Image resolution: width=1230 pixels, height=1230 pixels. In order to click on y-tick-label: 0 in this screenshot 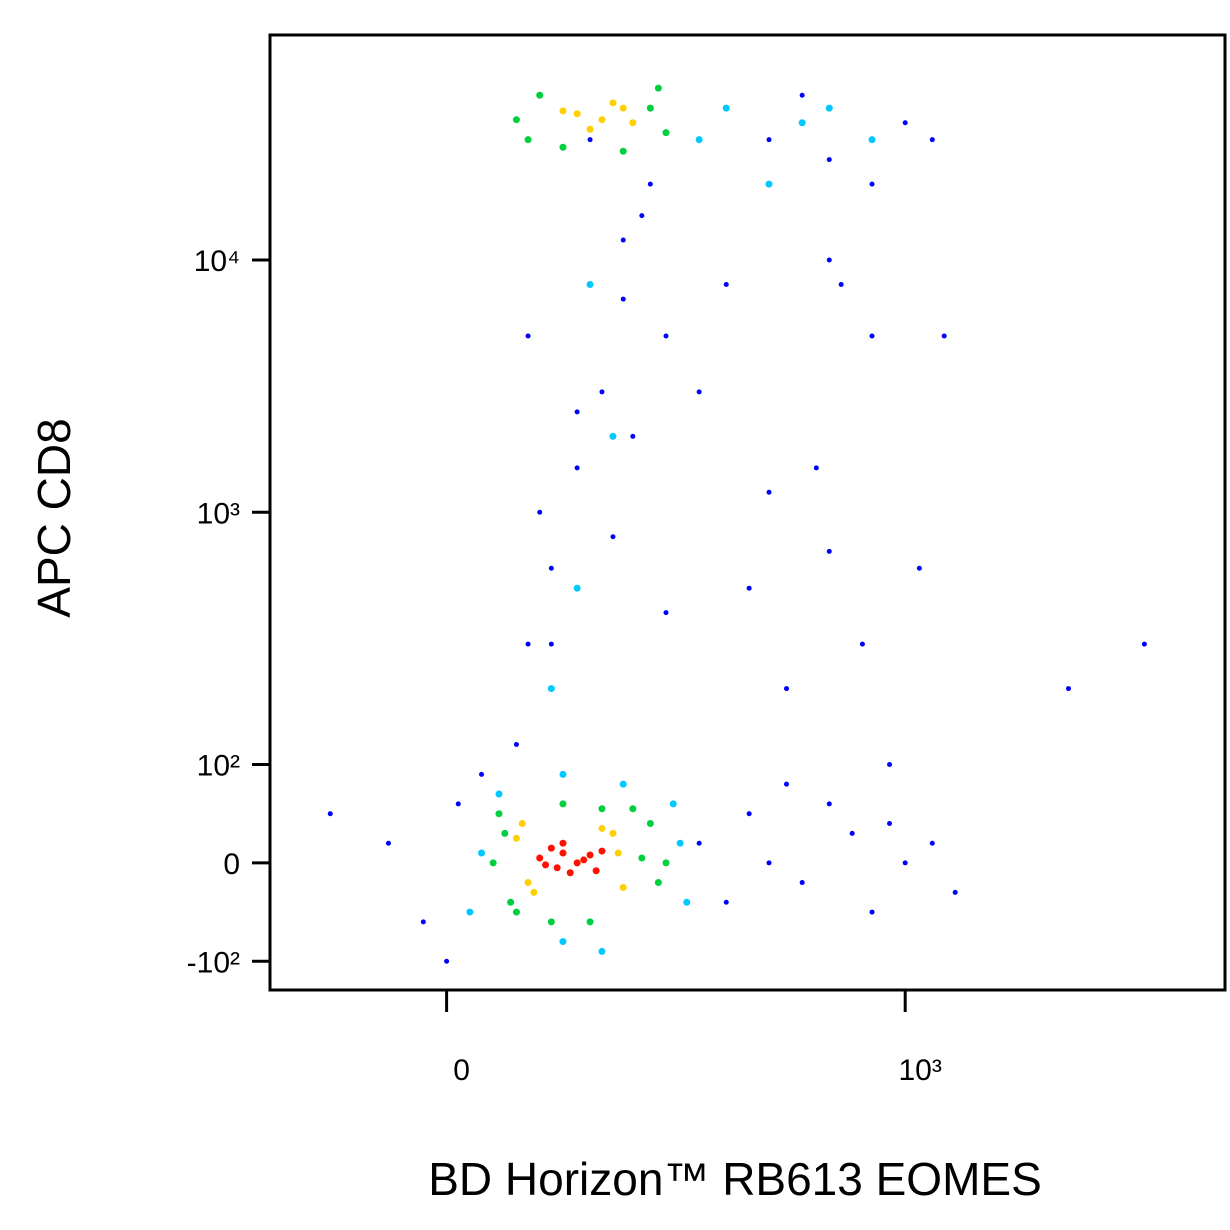, I will do `click(231, 864)`.